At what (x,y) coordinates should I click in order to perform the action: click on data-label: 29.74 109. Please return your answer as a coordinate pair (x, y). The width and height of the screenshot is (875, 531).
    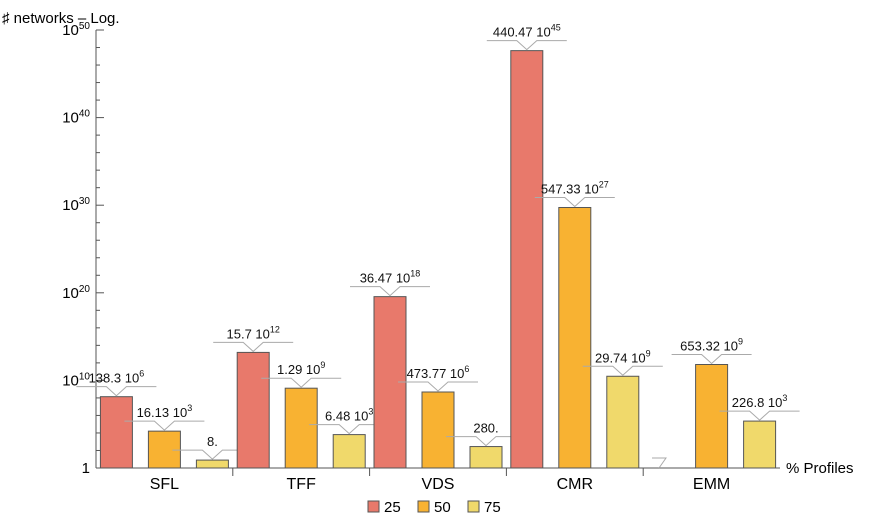
    Looking at the image, I should click on (623, 356).